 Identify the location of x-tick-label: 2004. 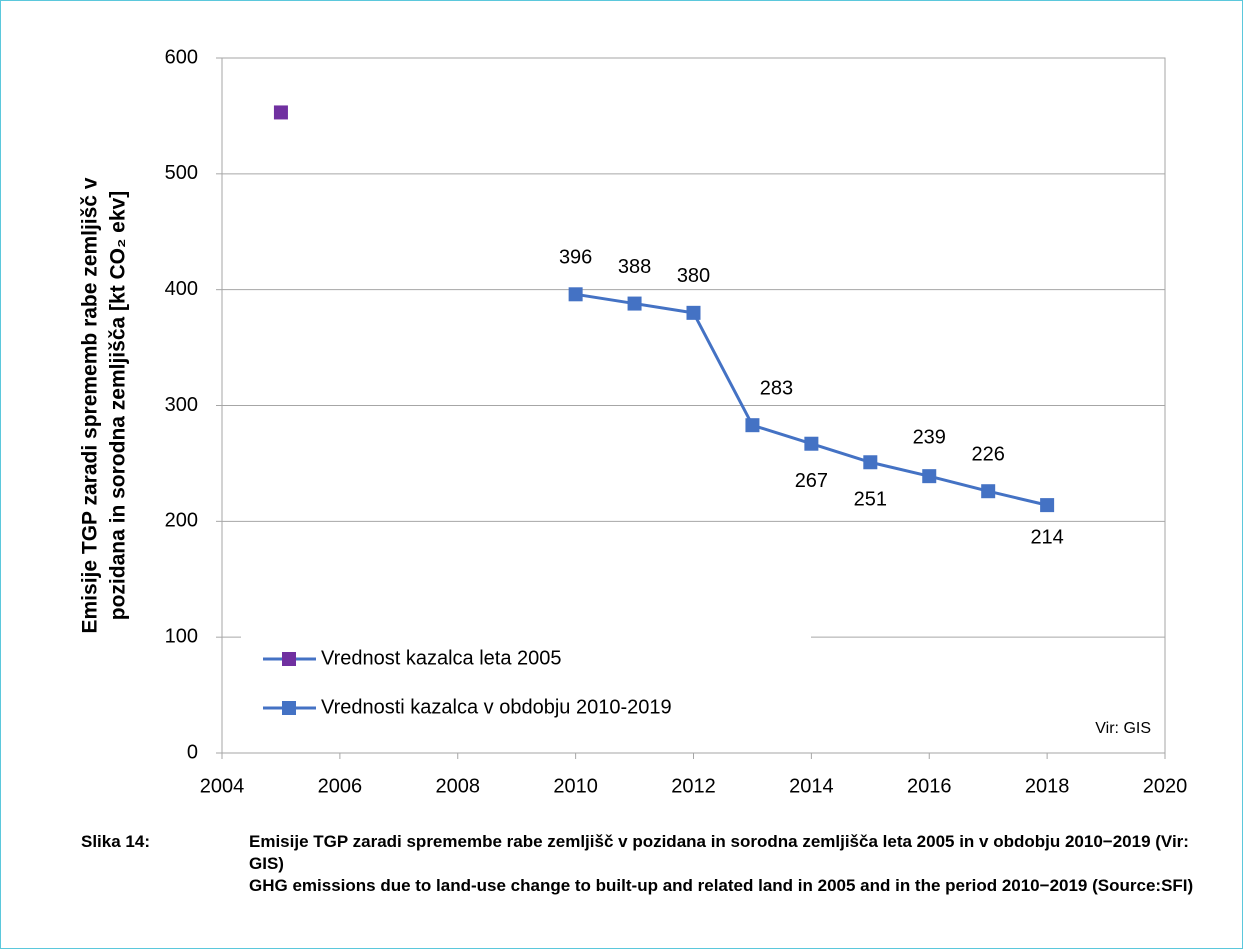
(222, 786).